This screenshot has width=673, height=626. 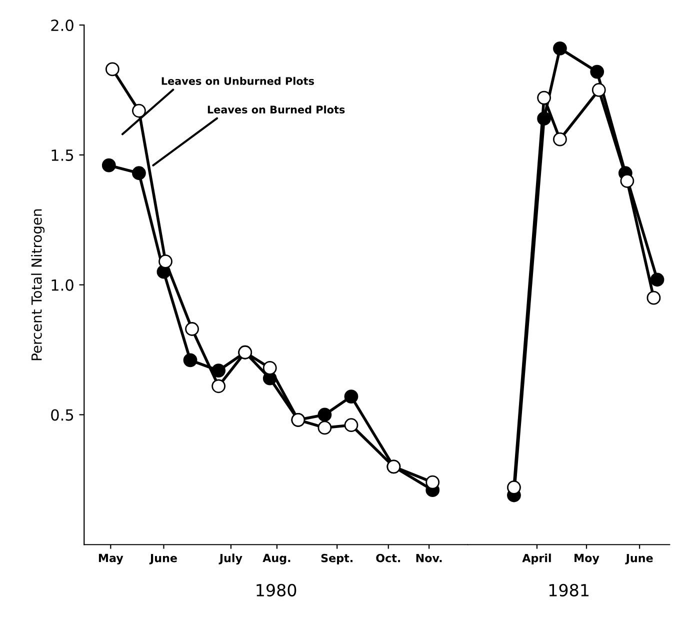 I want to click on text: 1980, so click(x=276, y=590).